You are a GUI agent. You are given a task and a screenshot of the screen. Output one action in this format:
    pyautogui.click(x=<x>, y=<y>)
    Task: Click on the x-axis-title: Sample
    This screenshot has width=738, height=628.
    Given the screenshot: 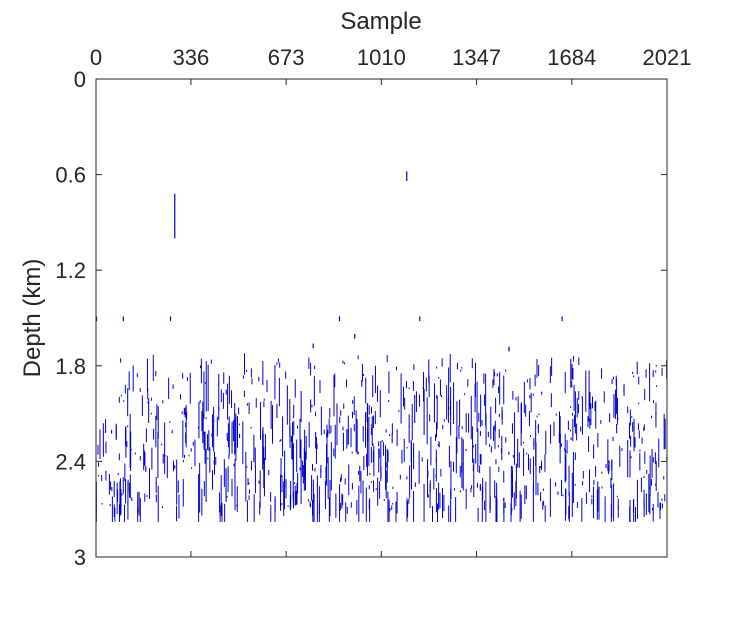 What is the action you would take?
    pyautogui.click(x=380, y=21)
    